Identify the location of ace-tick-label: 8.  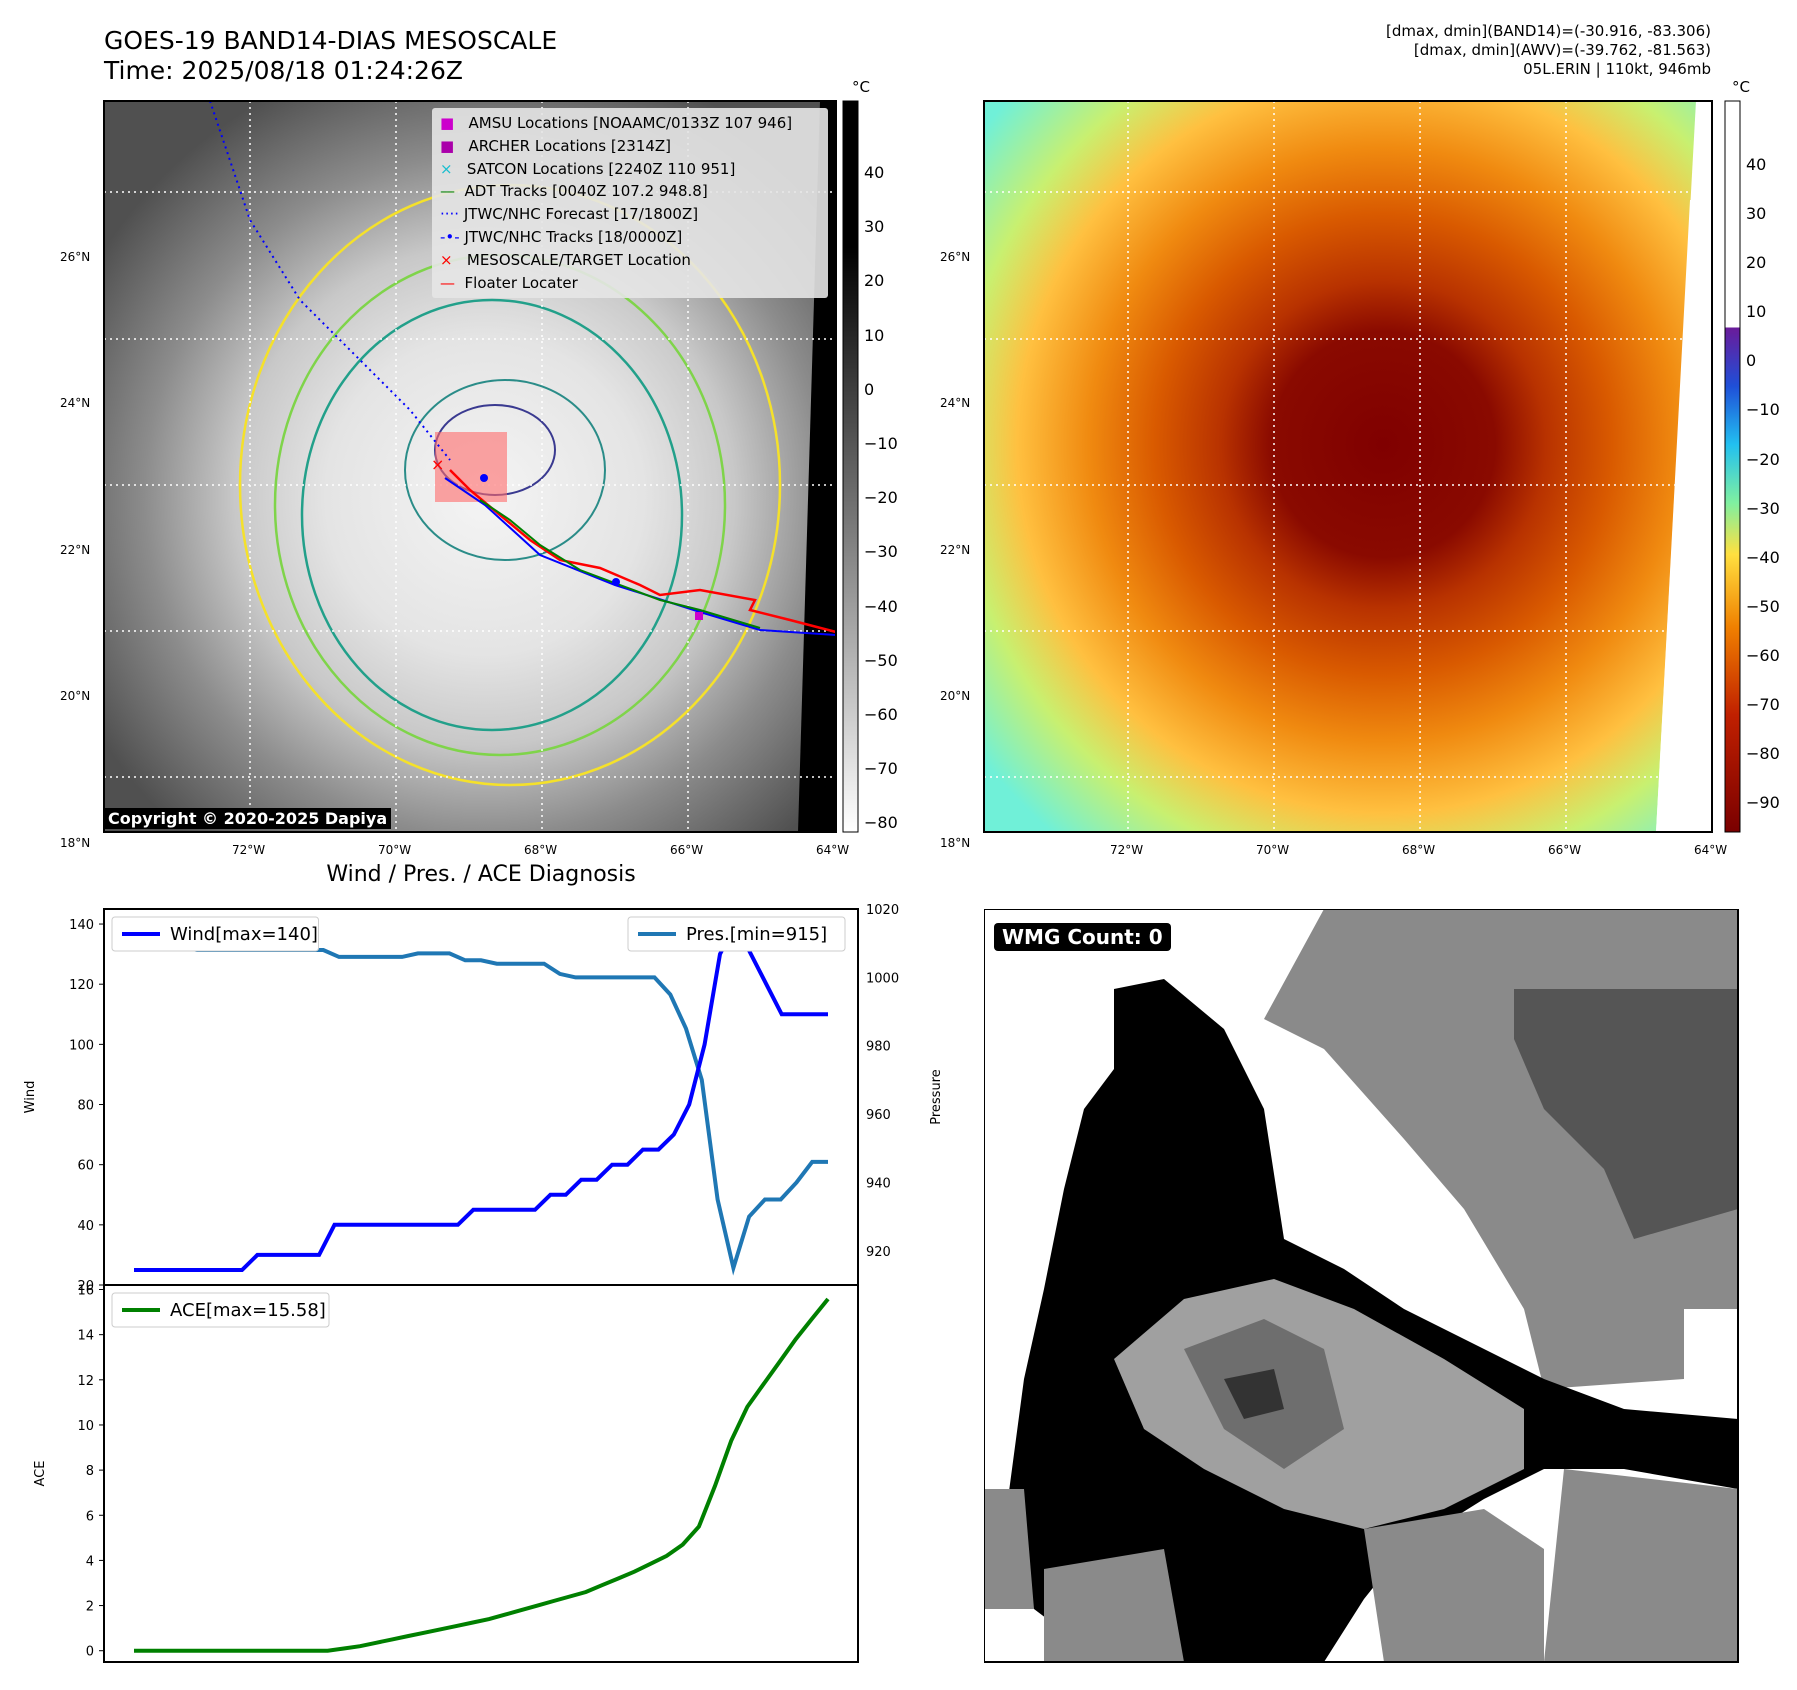
(90, 1471).